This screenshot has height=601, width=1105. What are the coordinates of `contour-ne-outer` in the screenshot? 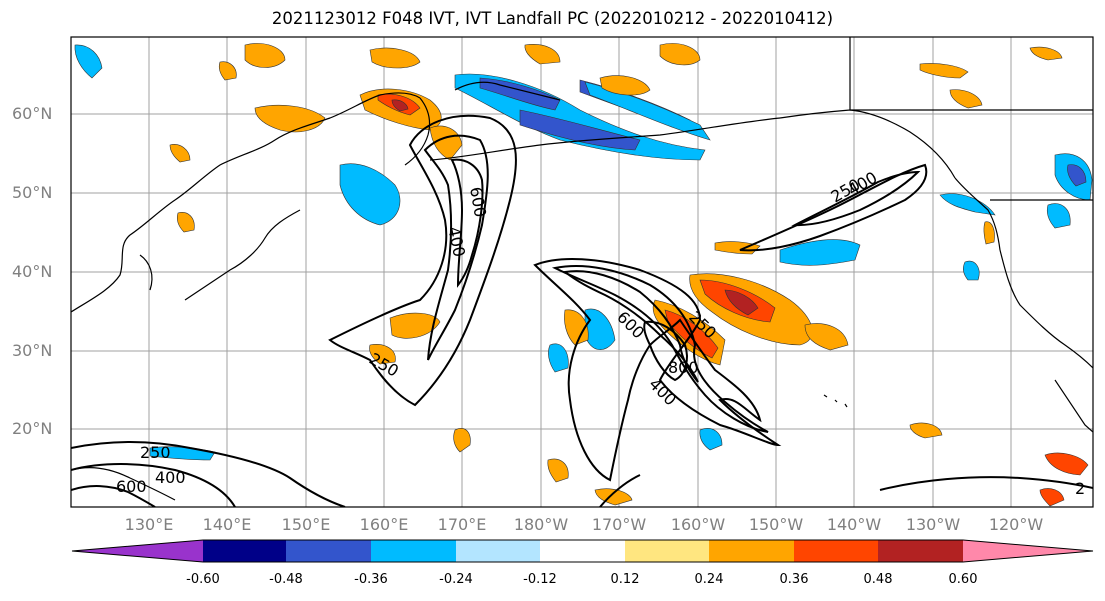 It's located at (833, 207).